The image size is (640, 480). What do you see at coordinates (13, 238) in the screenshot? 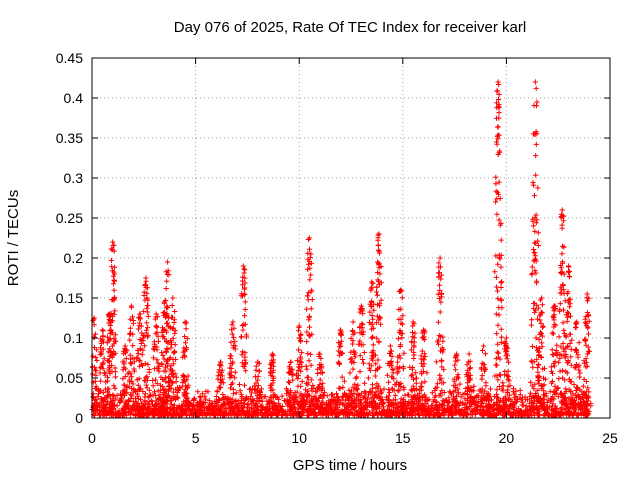
I see `y-axis-title: ROTI / TECUs` at bounding box center [13, 238].